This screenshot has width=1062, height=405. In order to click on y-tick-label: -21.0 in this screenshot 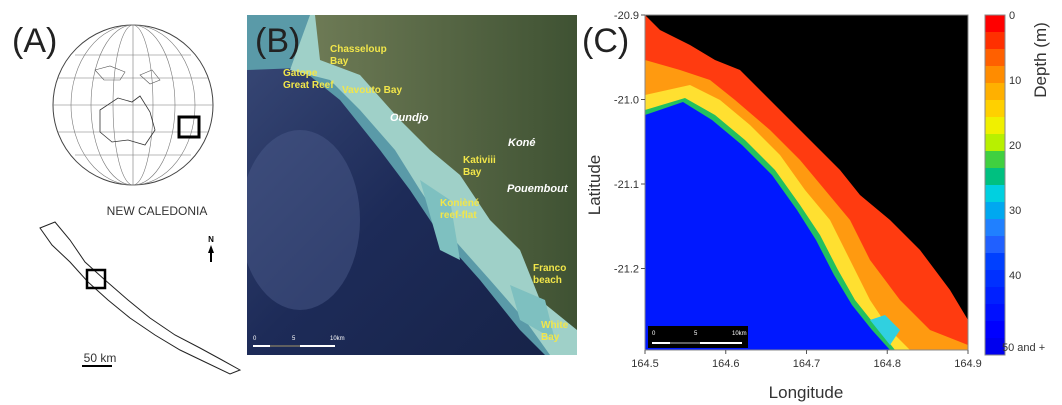, I will do `click(626, 101)`.